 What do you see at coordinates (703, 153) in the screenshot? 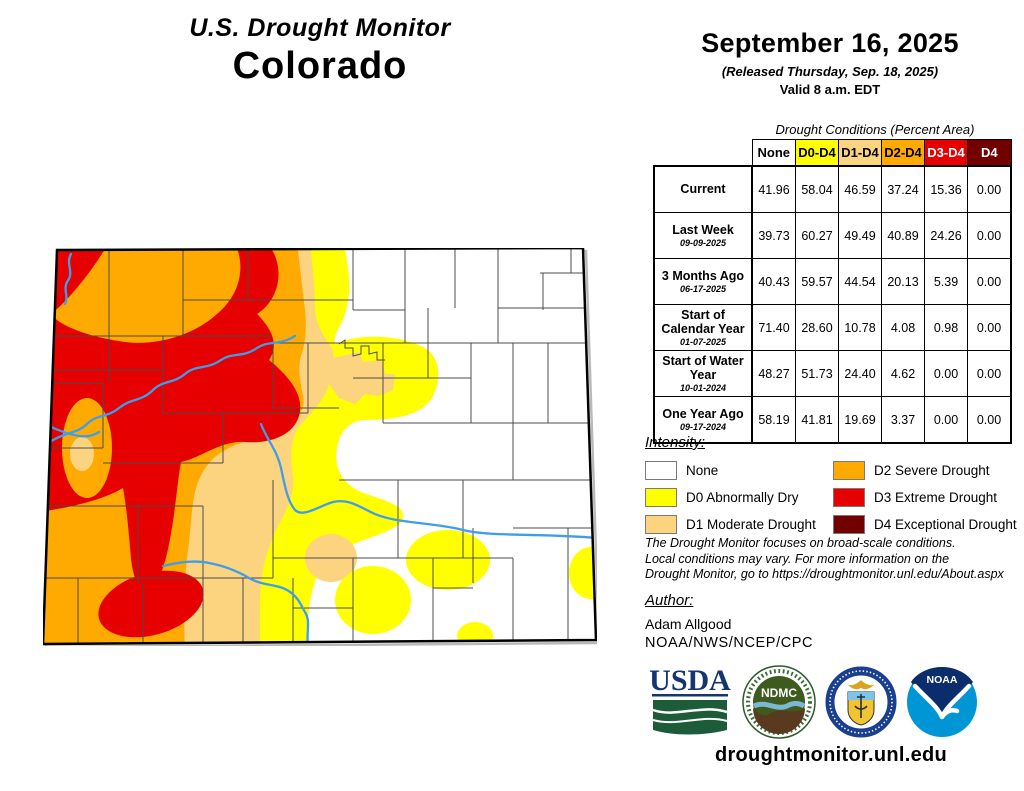
I see `table-corner` at bounding box center [703, 153].